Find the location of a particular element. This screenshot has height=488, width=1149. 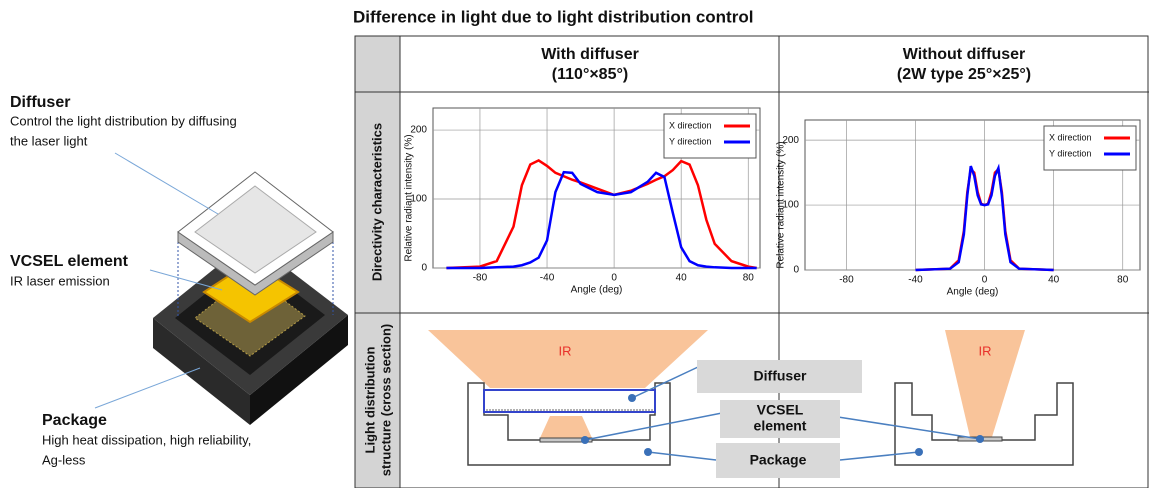

row-label-column is located at coordinates (377, 262).